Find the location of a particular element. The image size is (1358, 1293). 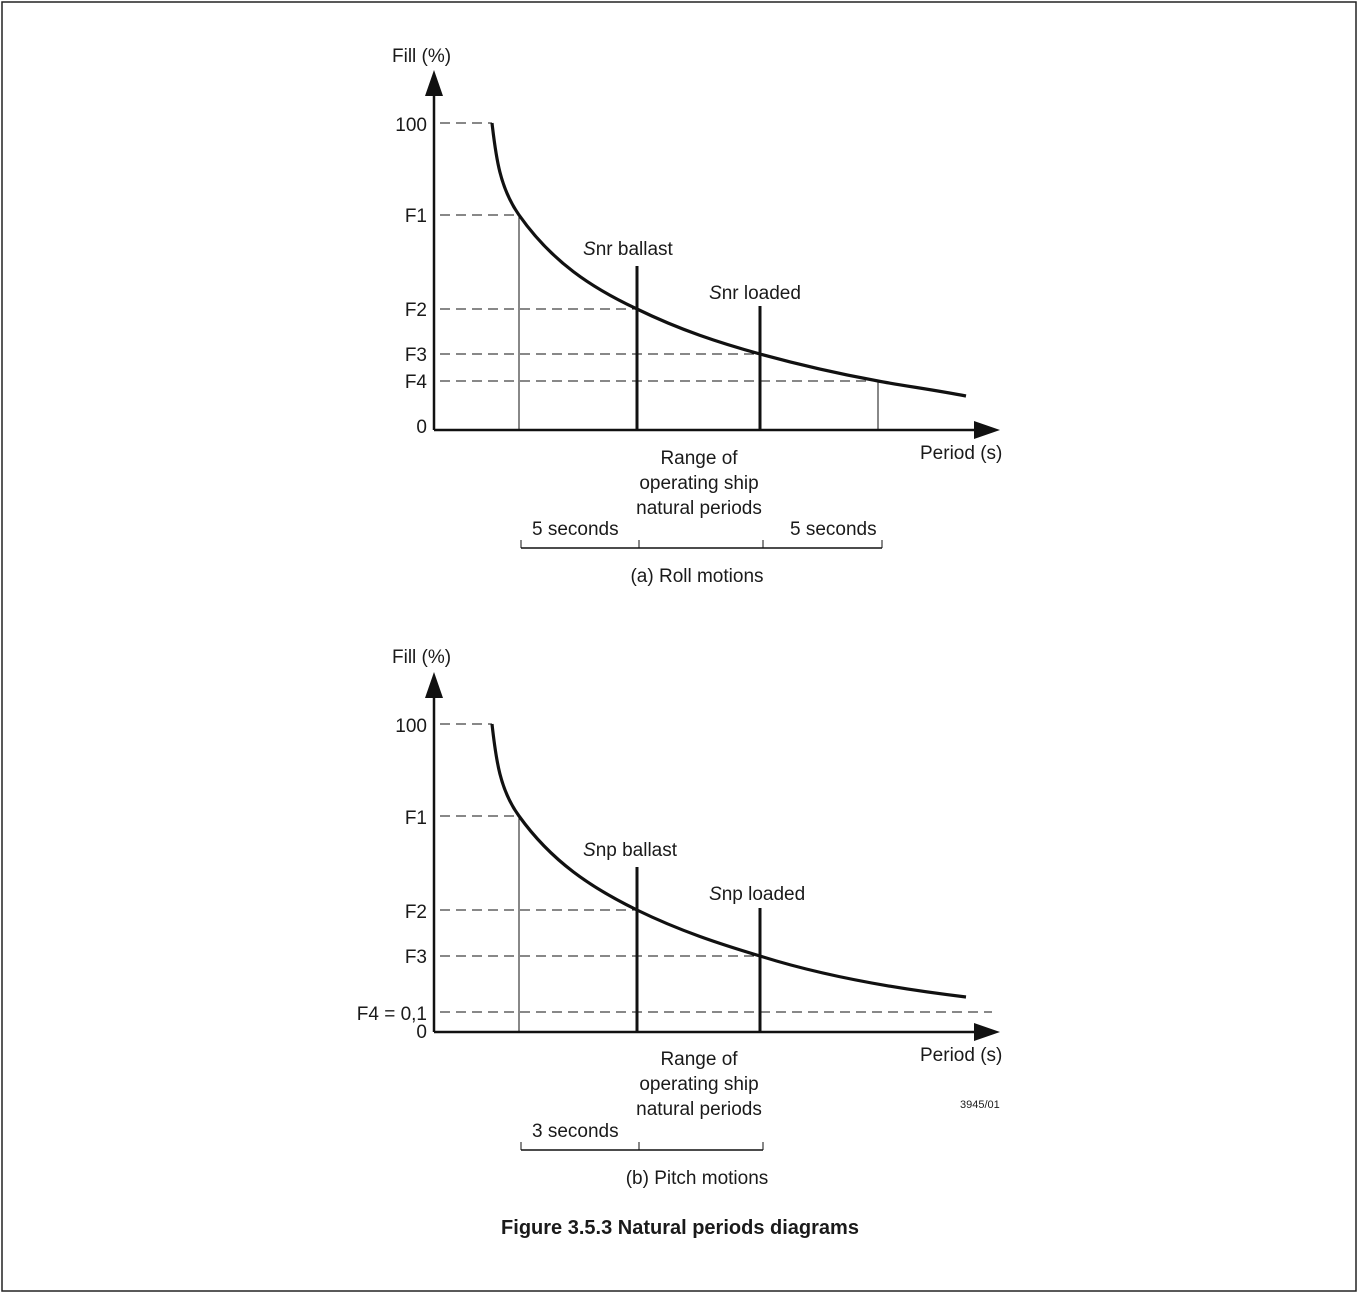

roll-tick-f2: F2 is located at coordinates (416, 310).